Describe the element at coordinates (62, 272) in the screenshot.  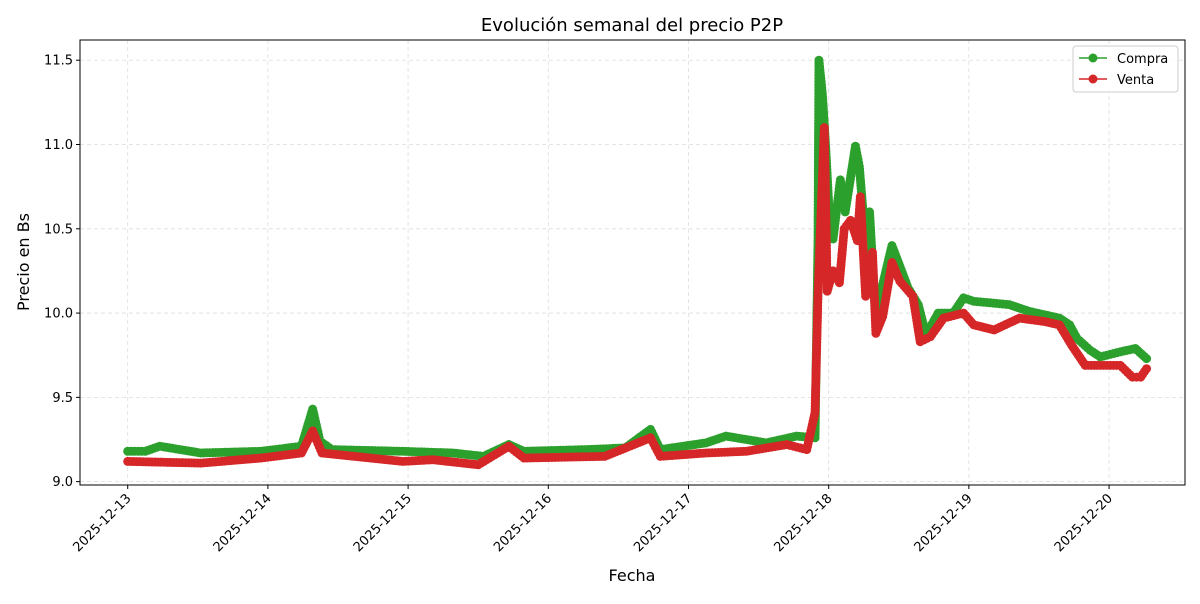
I see `y-axis-ticks: 9.0 9.5 10.0 10.5 11.0 11.5` at that location.